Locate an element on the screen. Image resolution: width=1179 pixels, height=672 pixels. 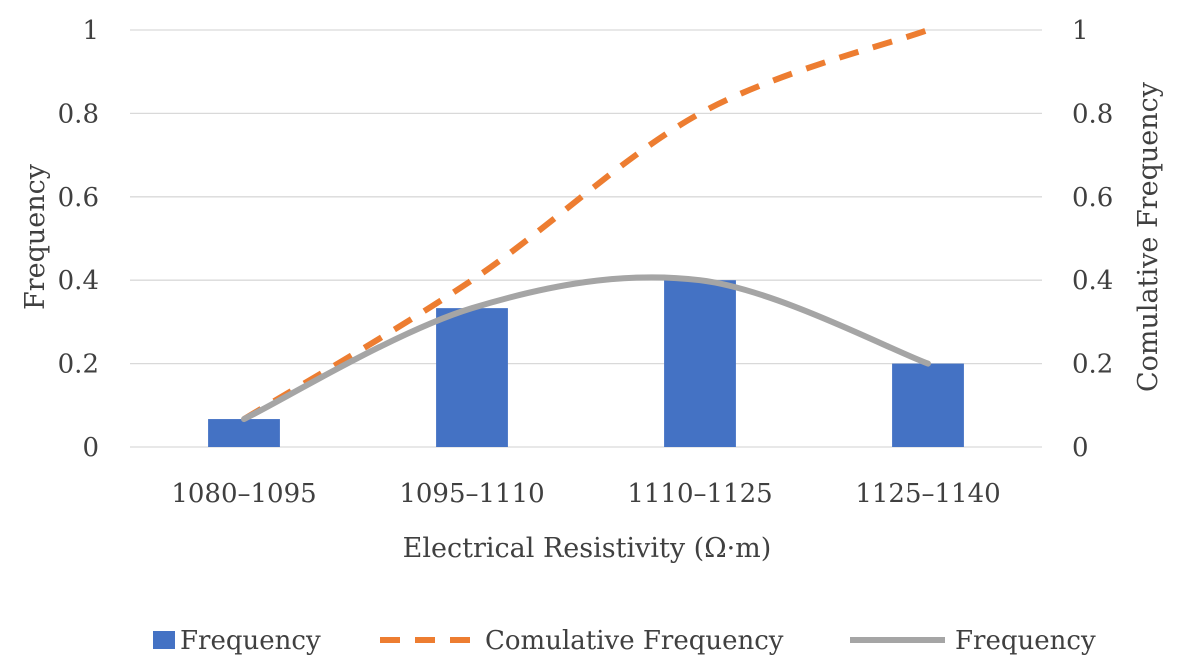
y-axis-title: Frequency is located at coordinates (35, 236).